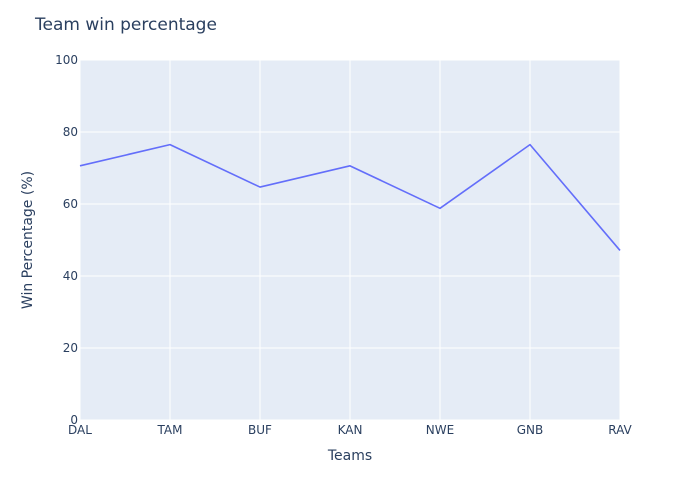 This screenshot has height=504, width=700. I want to click on x-tick-label: GNB, so click(530, 430).